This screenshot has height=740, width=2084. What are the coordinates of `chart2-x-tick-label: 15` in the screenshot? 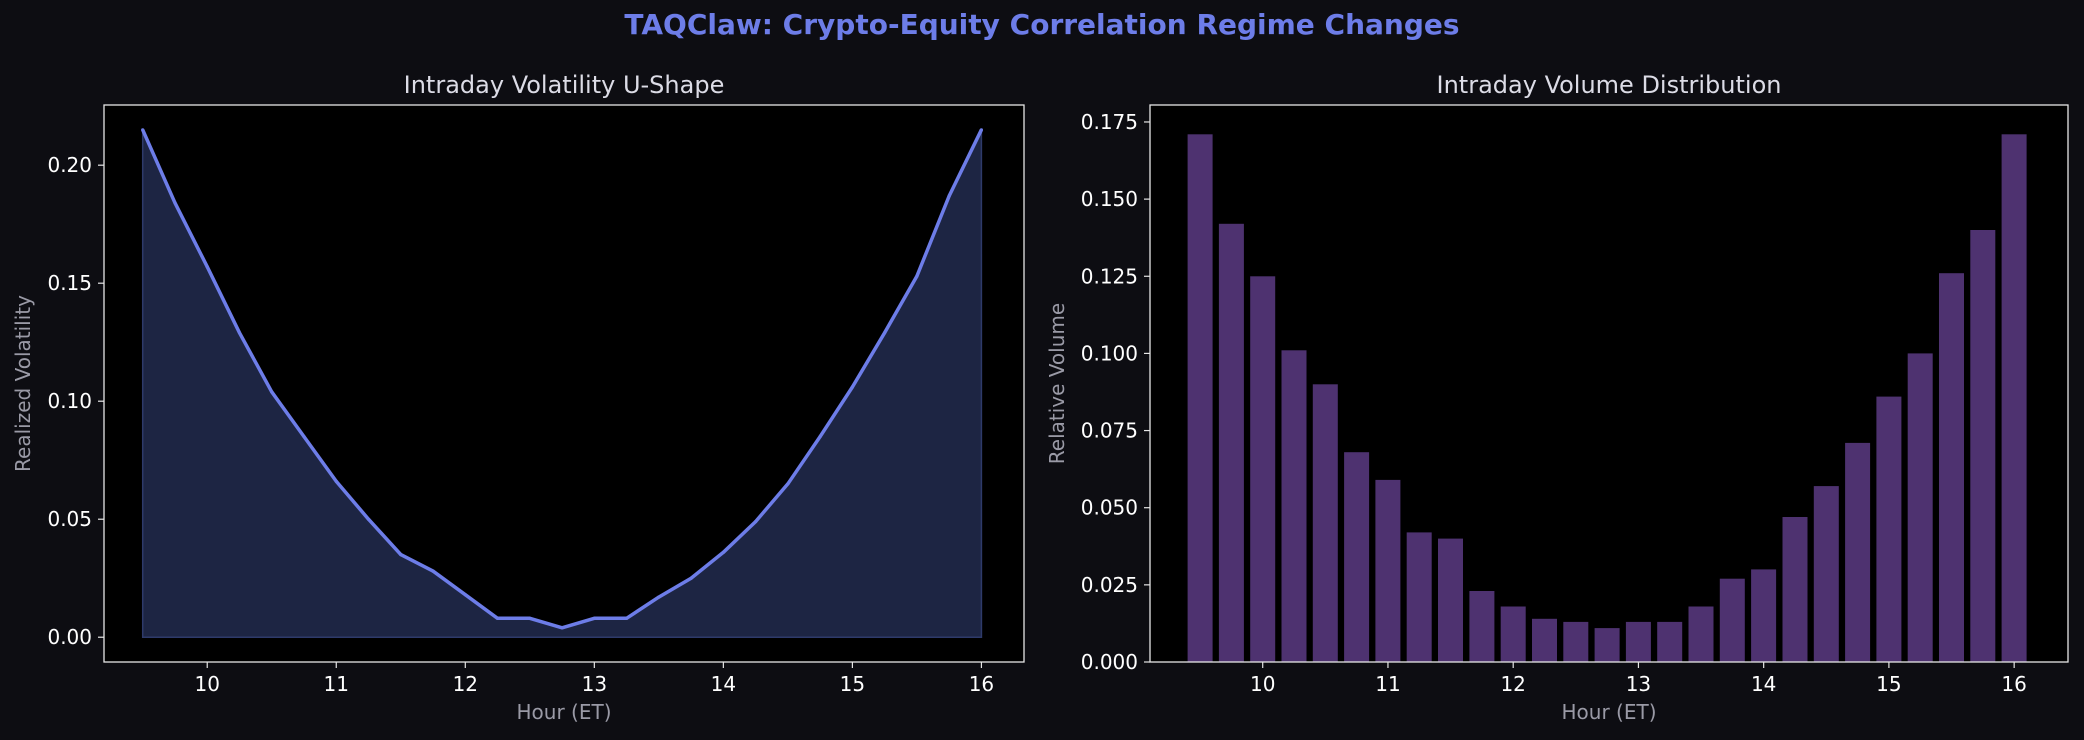 It's located at (1888, 684).